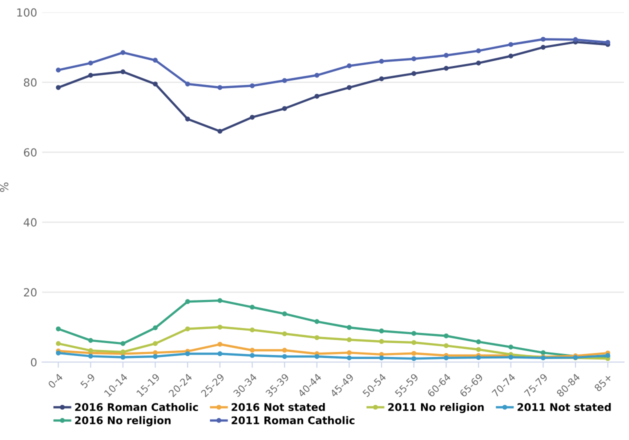 The image size is (629, 440). What do you see at coordinates (123, 421) in the screenshot?
I see `legend-label: 2016 No religion` at bounding box center [123, 421].